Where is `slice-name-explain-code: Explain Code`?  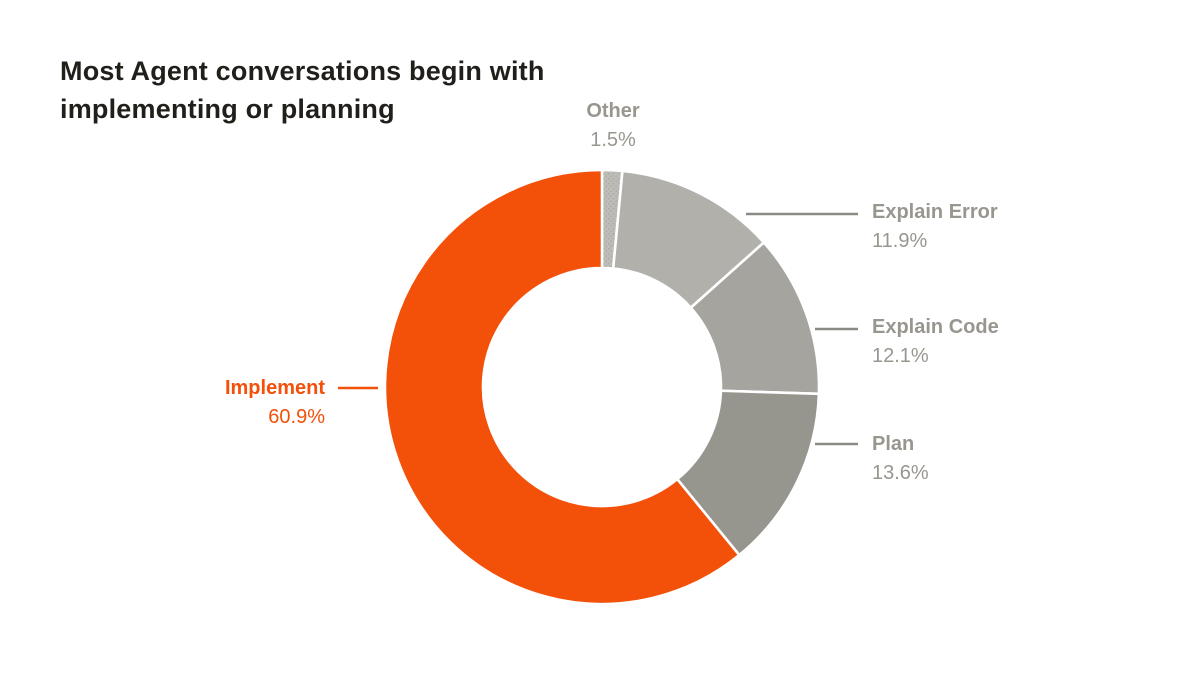
slice-name-explain-code: Explain Code is located at coordinates (935, 327).